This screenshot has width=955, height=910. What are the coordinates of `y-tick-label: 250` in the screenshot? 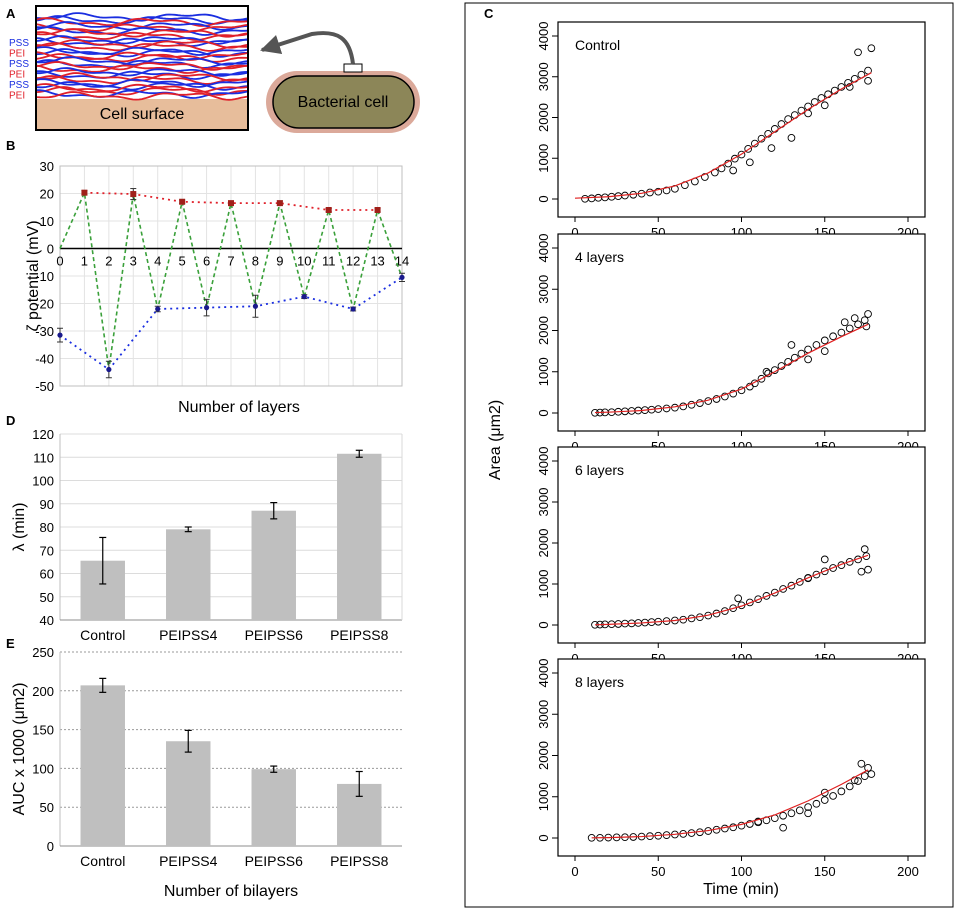 It's located at (43, 652).